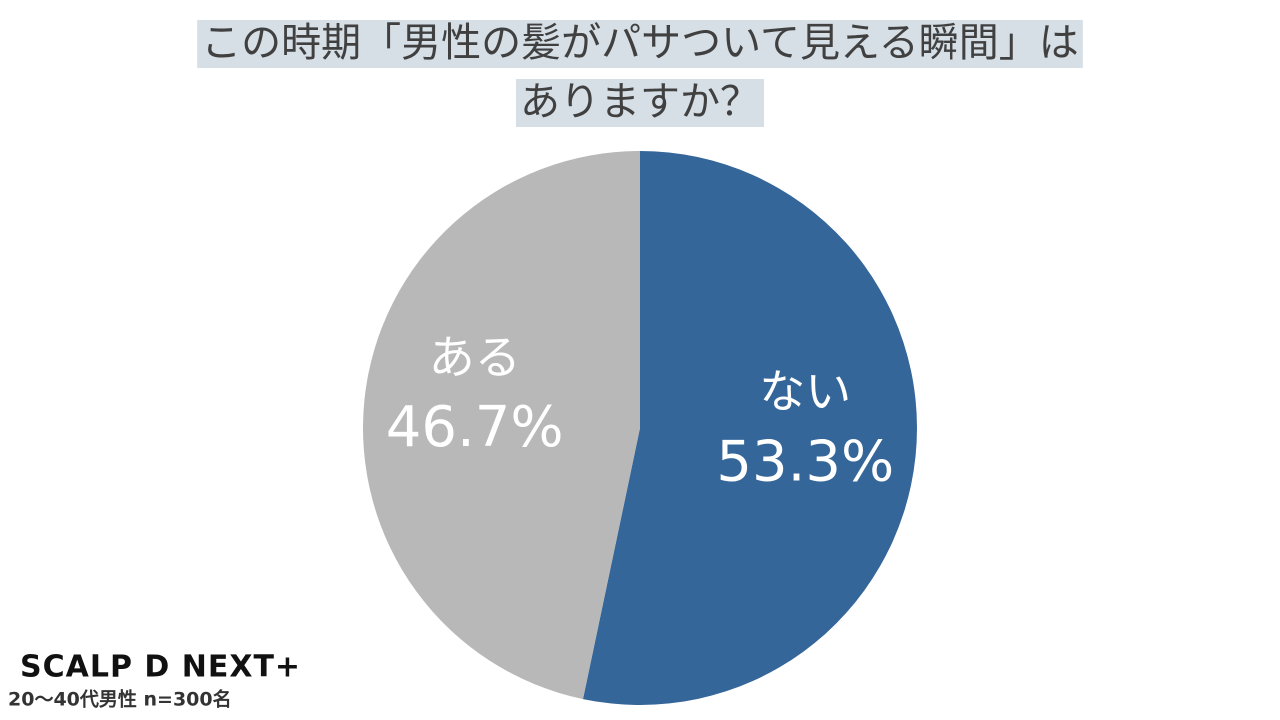 This screenshot has height=720, width=1280. Describe the element at coordinates (640, 73) in the screenshot. I see `title-group: この時期「男性の髪がパサついて見える瞬間」は ありますか？` at that location.